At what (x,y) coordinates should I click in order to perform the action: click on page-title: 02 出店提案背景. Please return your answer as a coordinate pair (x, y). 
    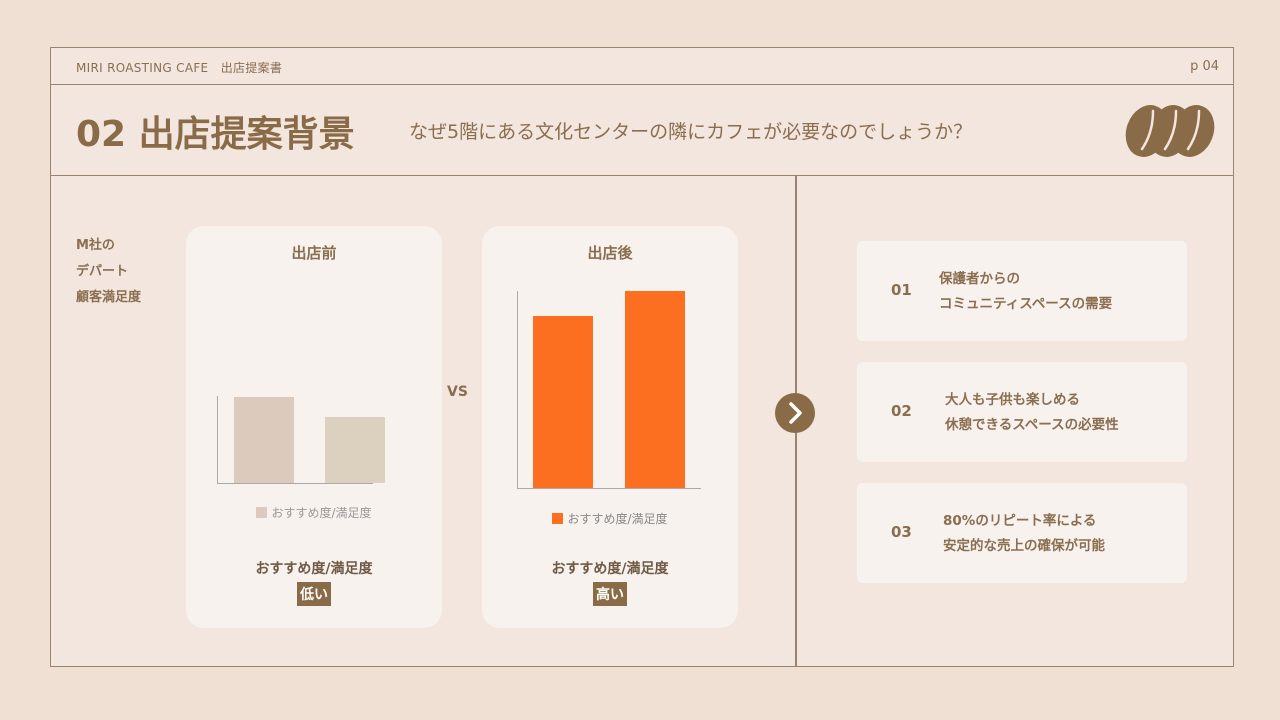
    Looking at the image, I should click on (215, 134).